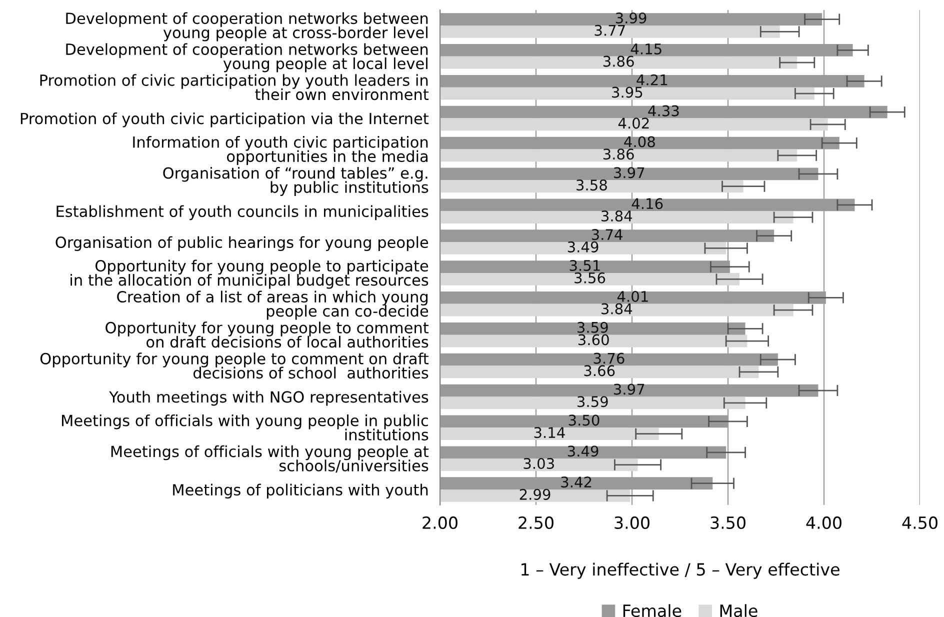 Image resolution: width=944 pixels, height=617 pixels. What do you see at coordinates (632, 523) in the screenshot?
I see `x-tick-label: 3.00` at bounding box center [632, 523].